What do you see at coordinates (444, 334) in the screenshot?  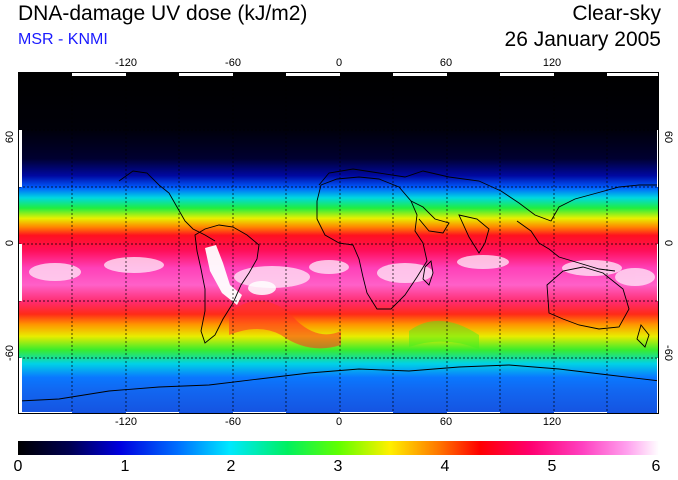 I see `southern-wave-green` at bounding box center [444, 334].